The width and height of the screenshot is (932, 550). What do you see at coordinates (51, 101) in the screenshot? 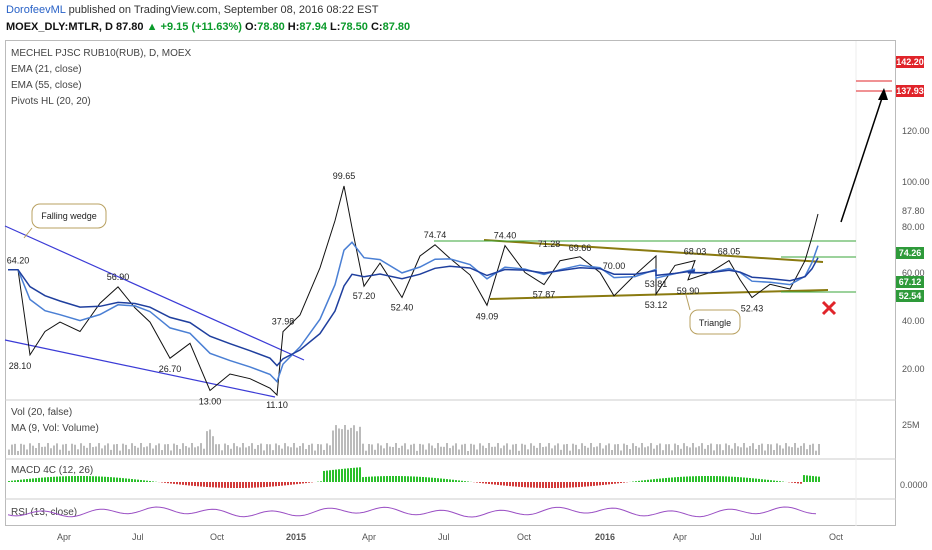
I see `legend-pivots: Pivots HL (20, 20)` at bounding box center [51, 101].